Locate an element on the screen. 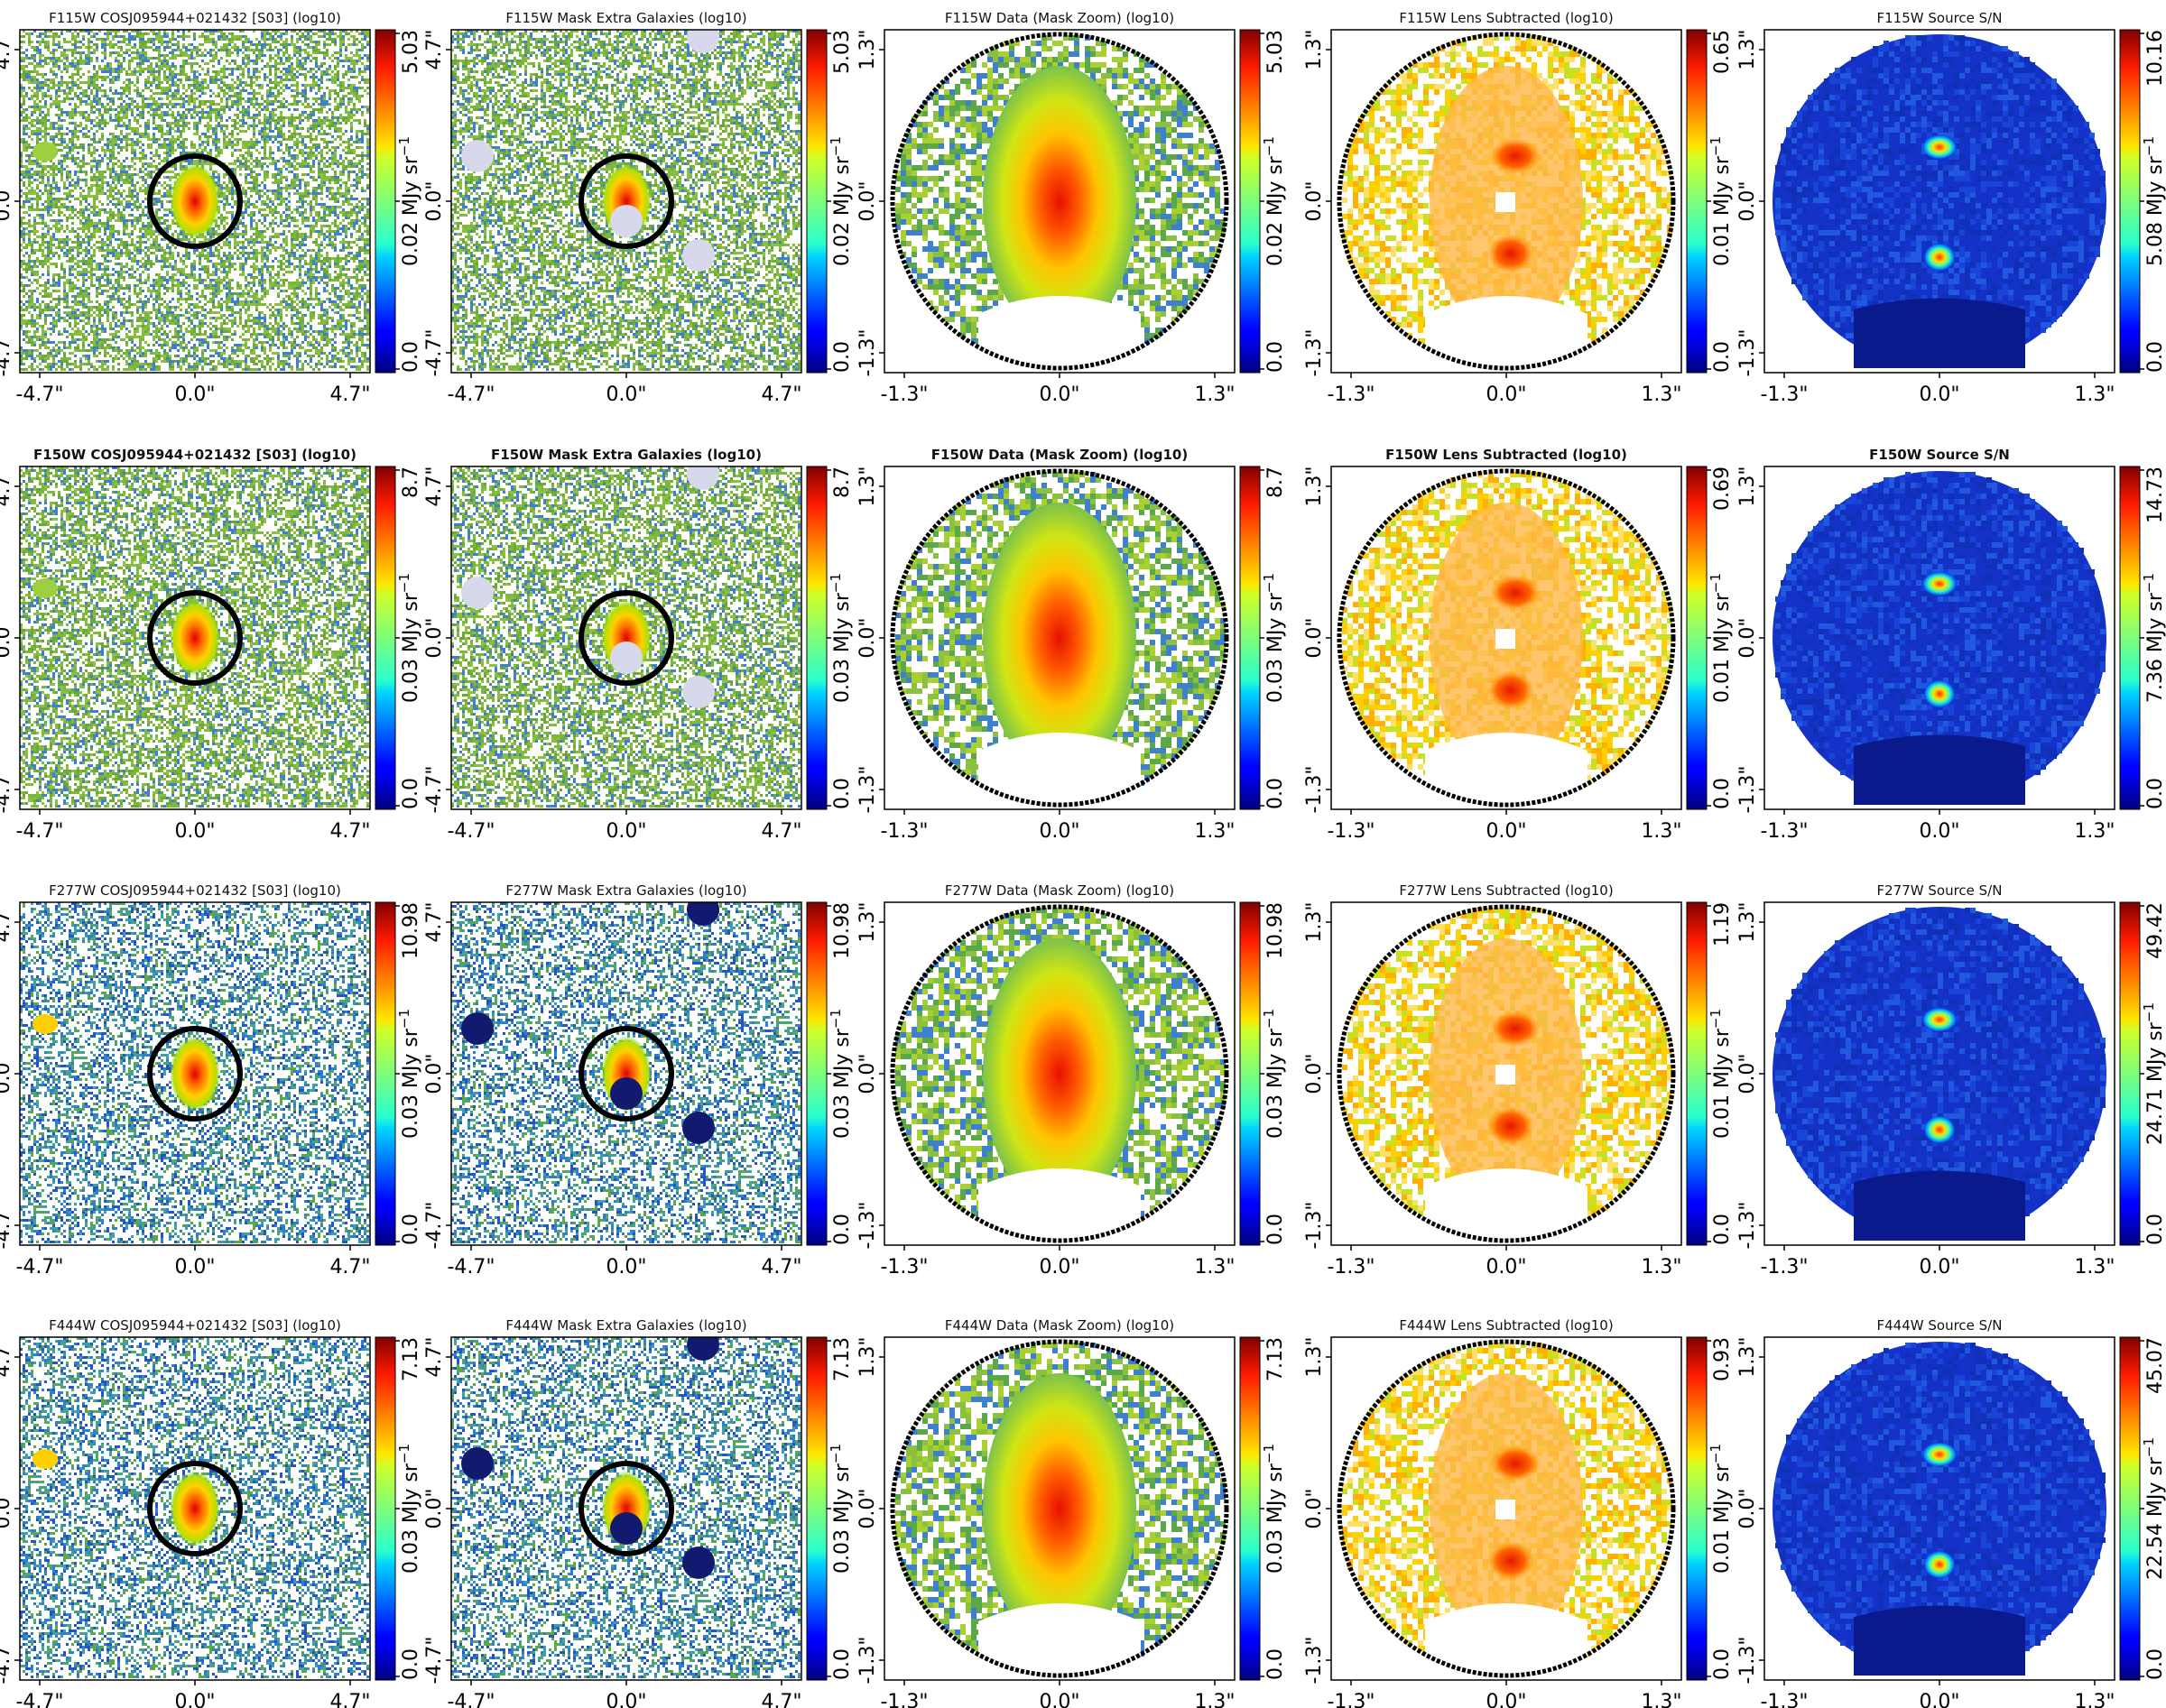 The width and height of the screenshot is (2166, 1708). panel-title: F115W Data (Mask Zoom) (log10) is located at coordinates (1059, 18).